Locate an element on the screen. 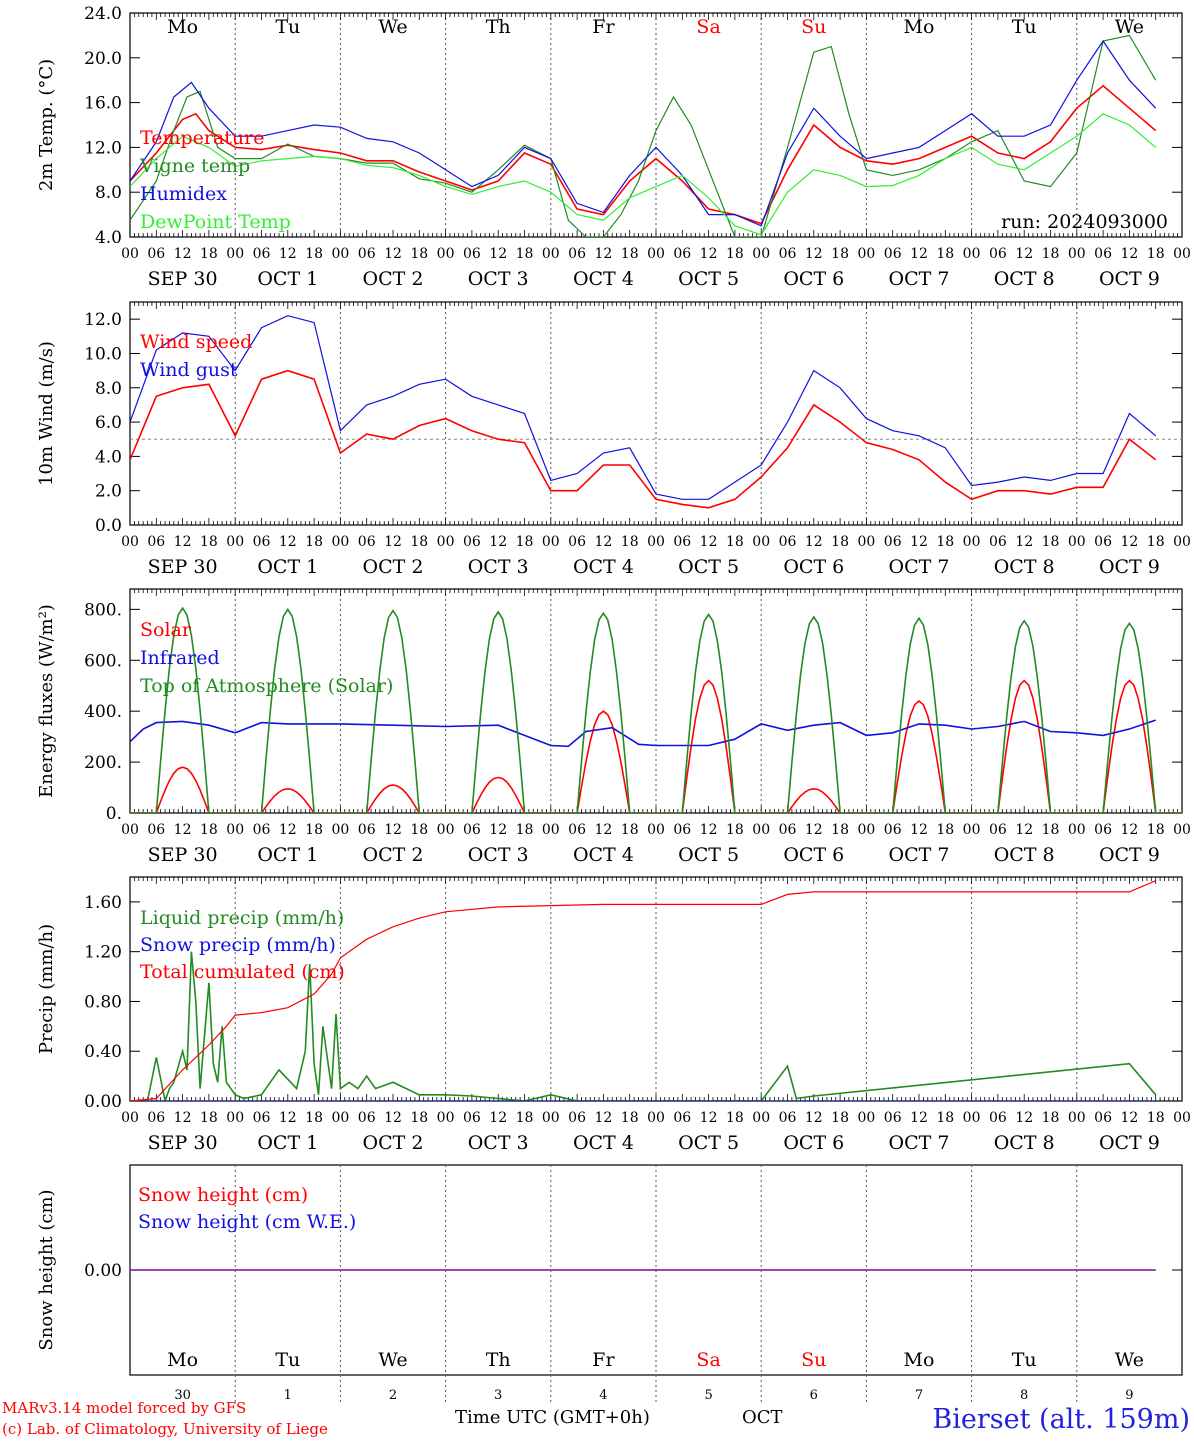 The width and height of the screenshot is (1194, 1444). wind-date-label: OCT 5 is located at coordinates (708, 567).